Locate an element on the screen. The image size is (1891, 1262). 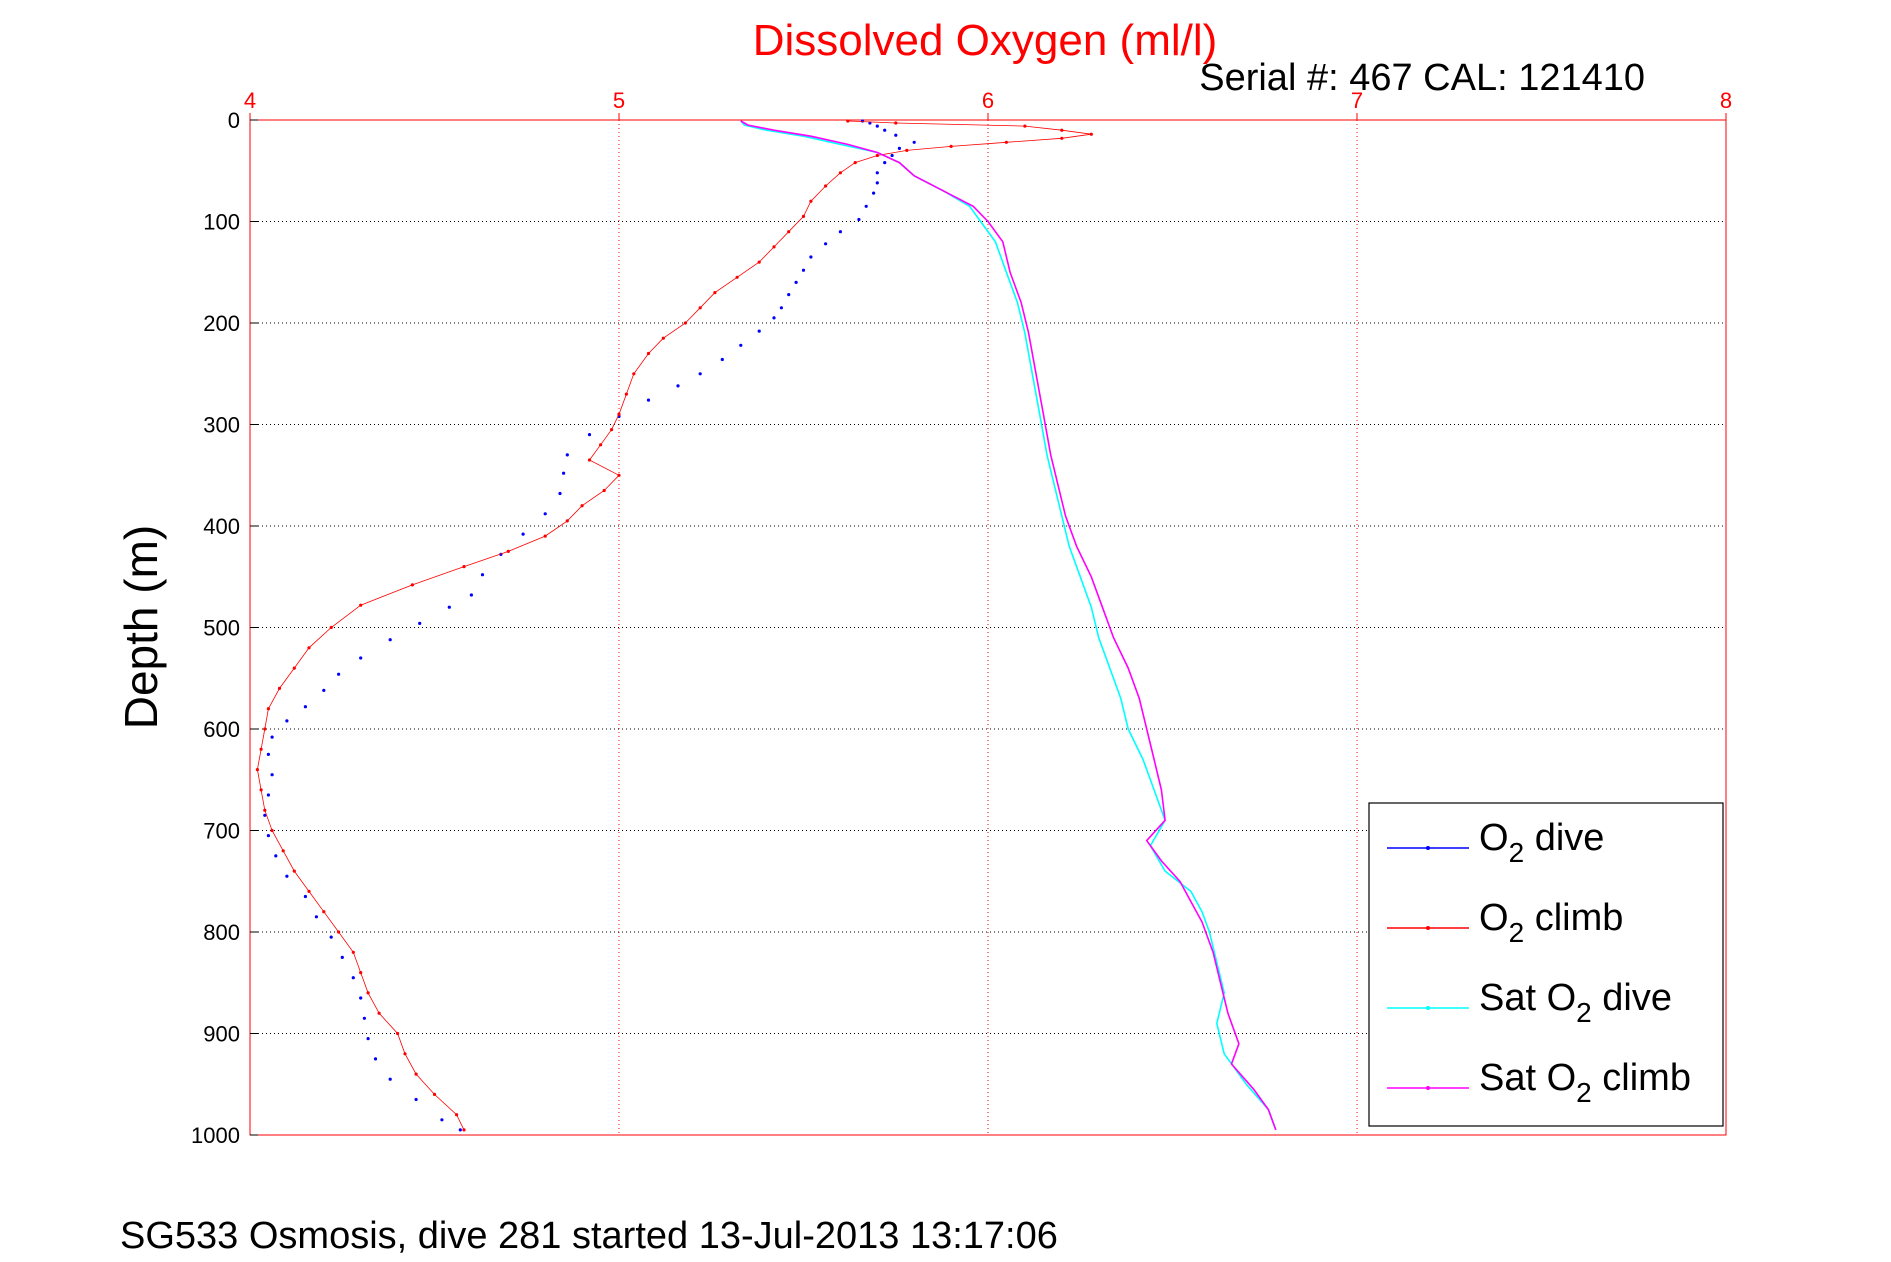
legend-label: O2 climb is located at coordinates (1551, 922).